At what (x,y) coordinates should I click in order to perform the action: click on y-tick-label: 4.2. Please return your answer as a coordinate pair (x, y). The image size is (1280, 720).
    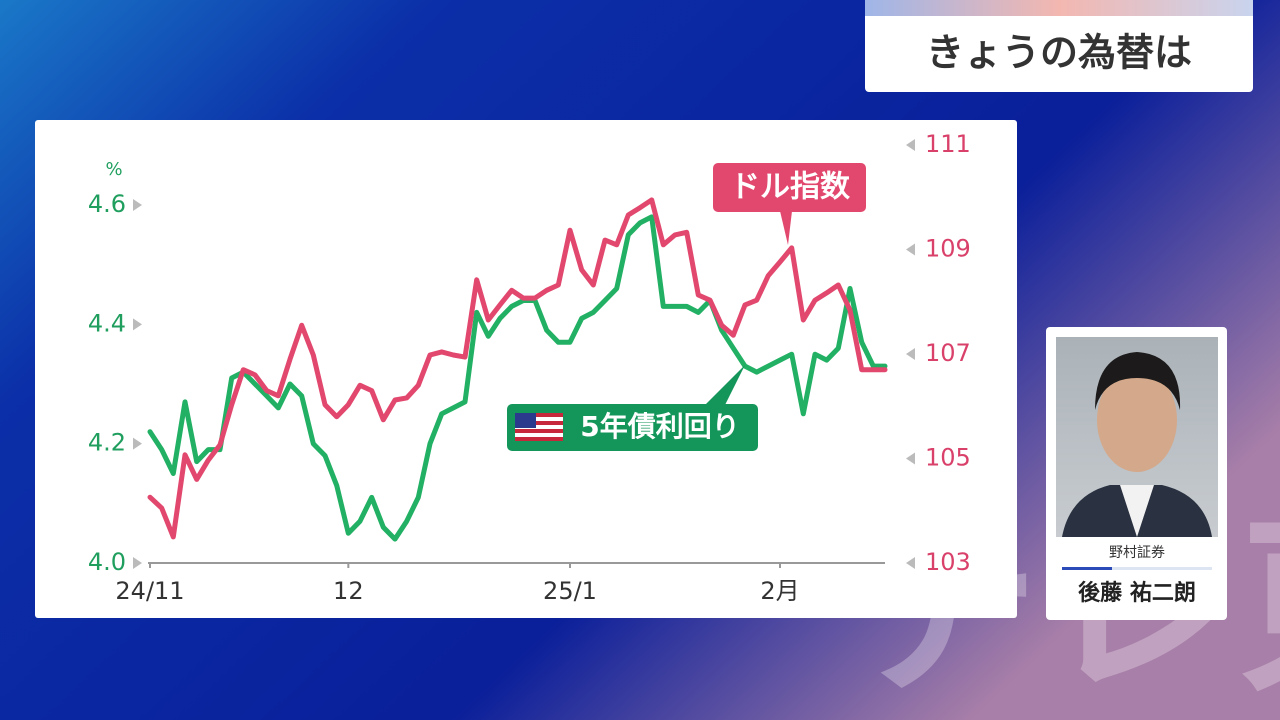
    Looking at the image, I should click on (107, 443).